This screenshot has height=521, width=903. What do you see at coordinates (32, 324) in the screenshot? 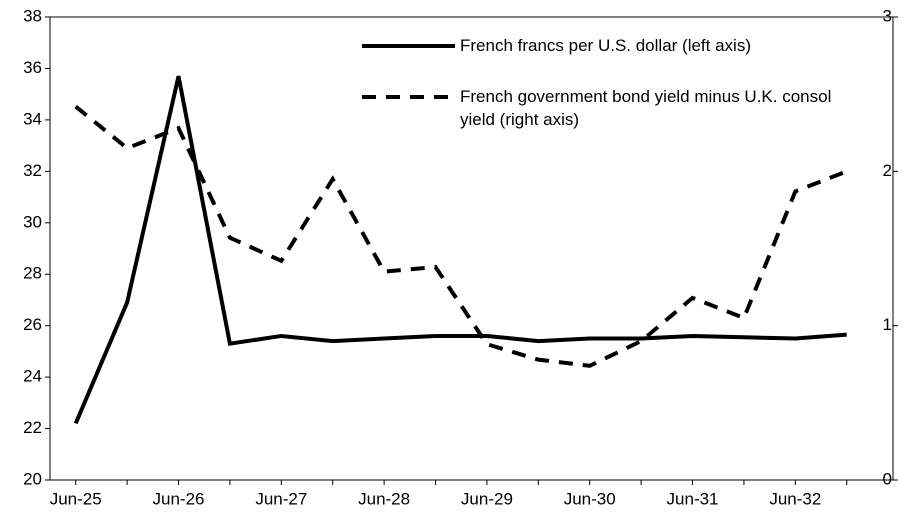
I see `y-tick-label: 26` at bounding box center [32, 324].